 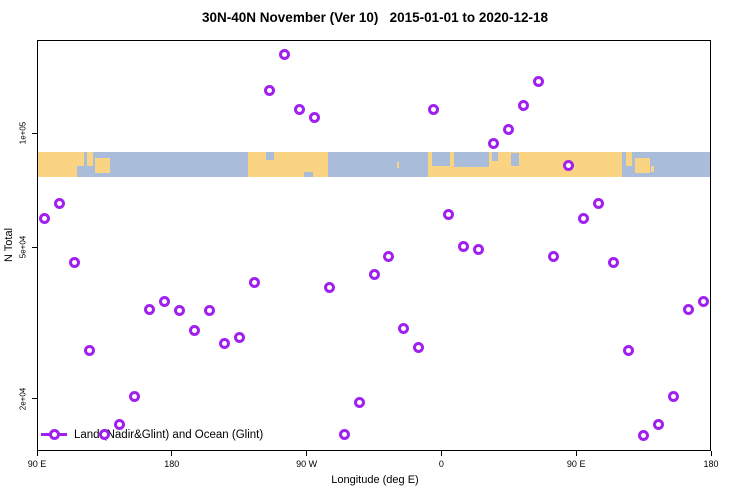 What do you see at coordinates (169, 434) in the screenshot?
I see `legend-label: Land (Nadir&Glint) and Ocean (Glint)` at bounding box center [169, 434].